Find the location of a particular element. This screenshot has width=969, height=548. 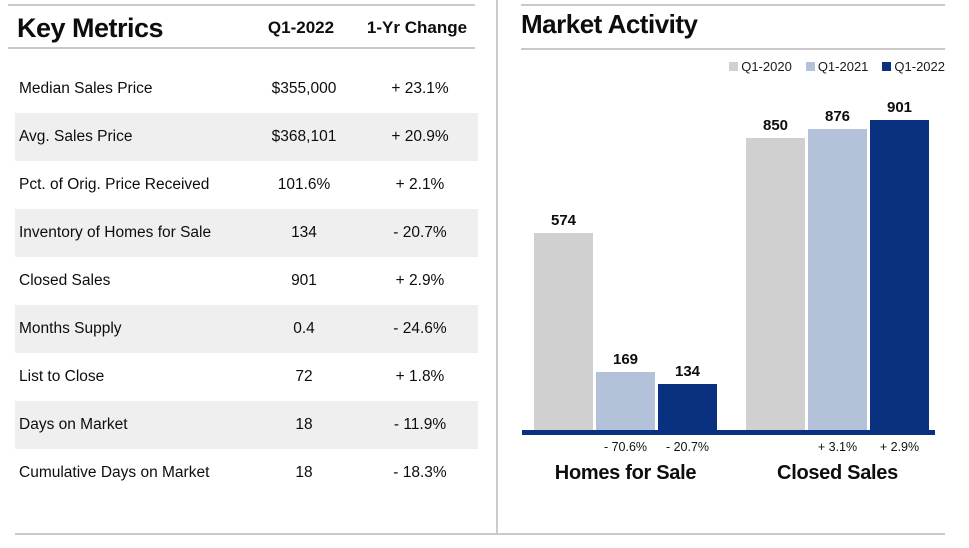

table-row: Closed Sales 901 + 2.9% is located at coordinates (246, 281).